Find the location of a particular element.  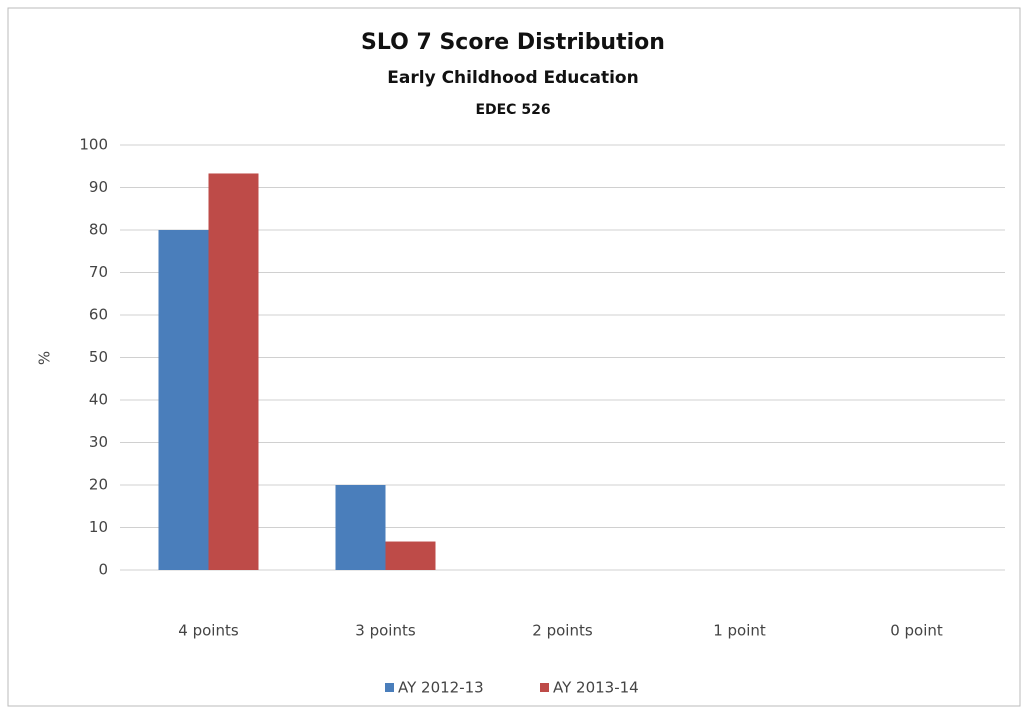

y-tick-label: 40 is located at coordinates (98, 400).